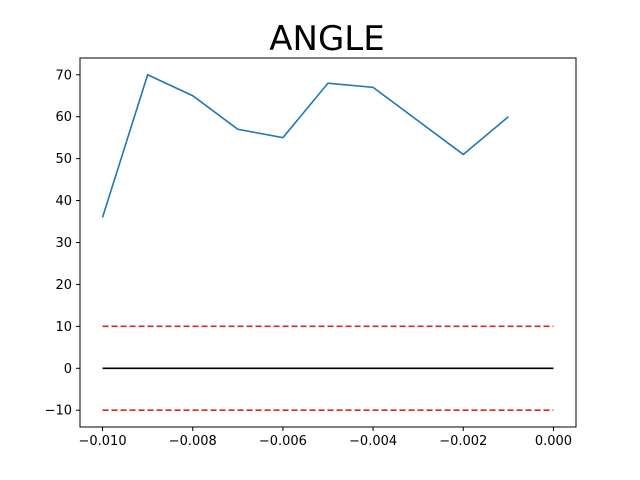  Describe the element at coordinates (553, 441) in the screenshot. I see `x-tick-label: 0.000` at that location.